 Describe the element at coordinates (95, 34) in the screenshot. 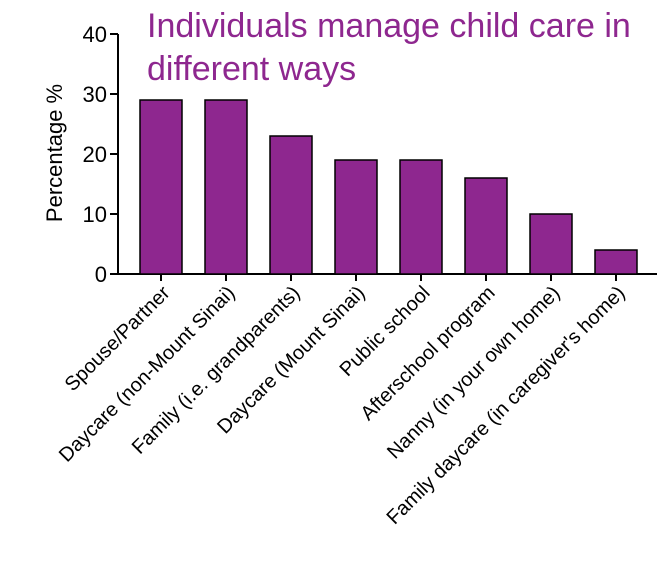

I see `y-tick-label: 40` at that location.